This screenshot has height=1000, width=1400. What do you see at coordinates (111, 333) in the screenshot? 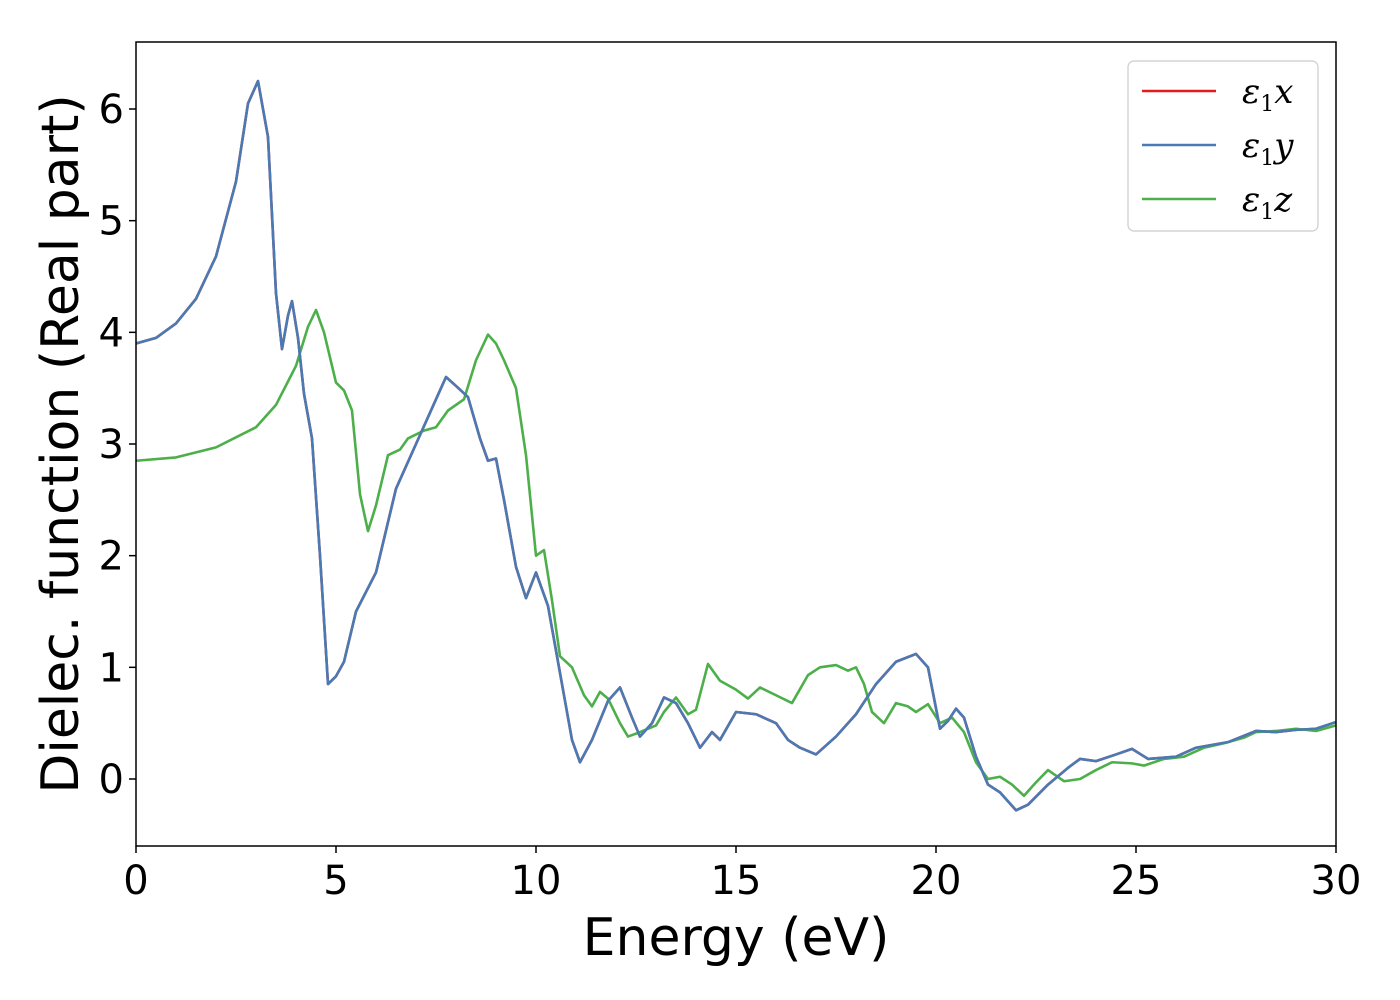
I see `y-tick-label: 4` at bounding box center [111, 333].